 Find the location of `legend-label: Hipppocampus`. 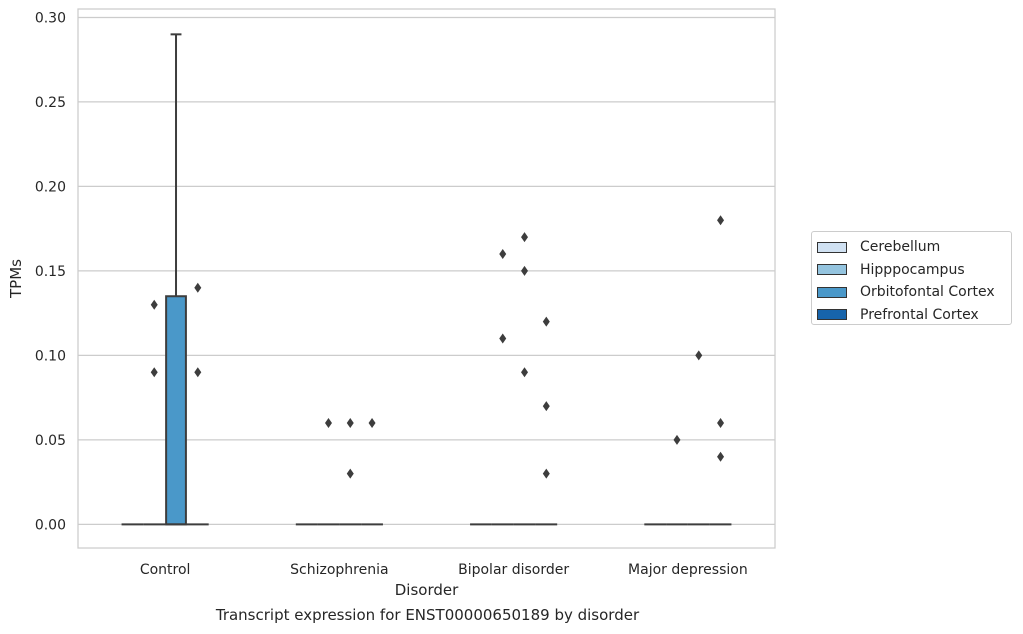

legend-label: Hipppocampus is located at coordinates (912, 269).